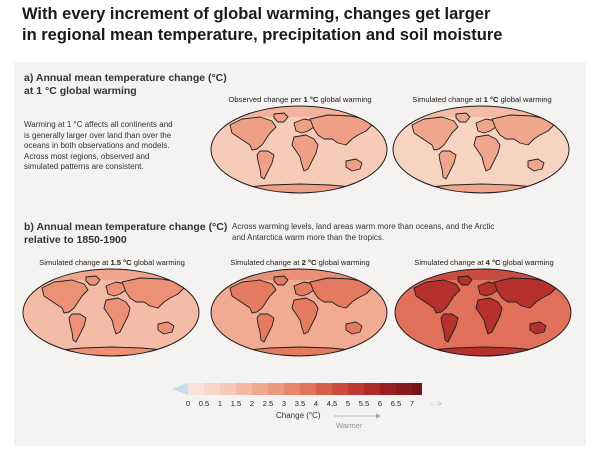 Image resolution: width=600 pixels, height=455 pixels. Describe the element at coordinates (396, 403) in the screenshot. I see `colorbar-tick-label: 6.5` at that location.